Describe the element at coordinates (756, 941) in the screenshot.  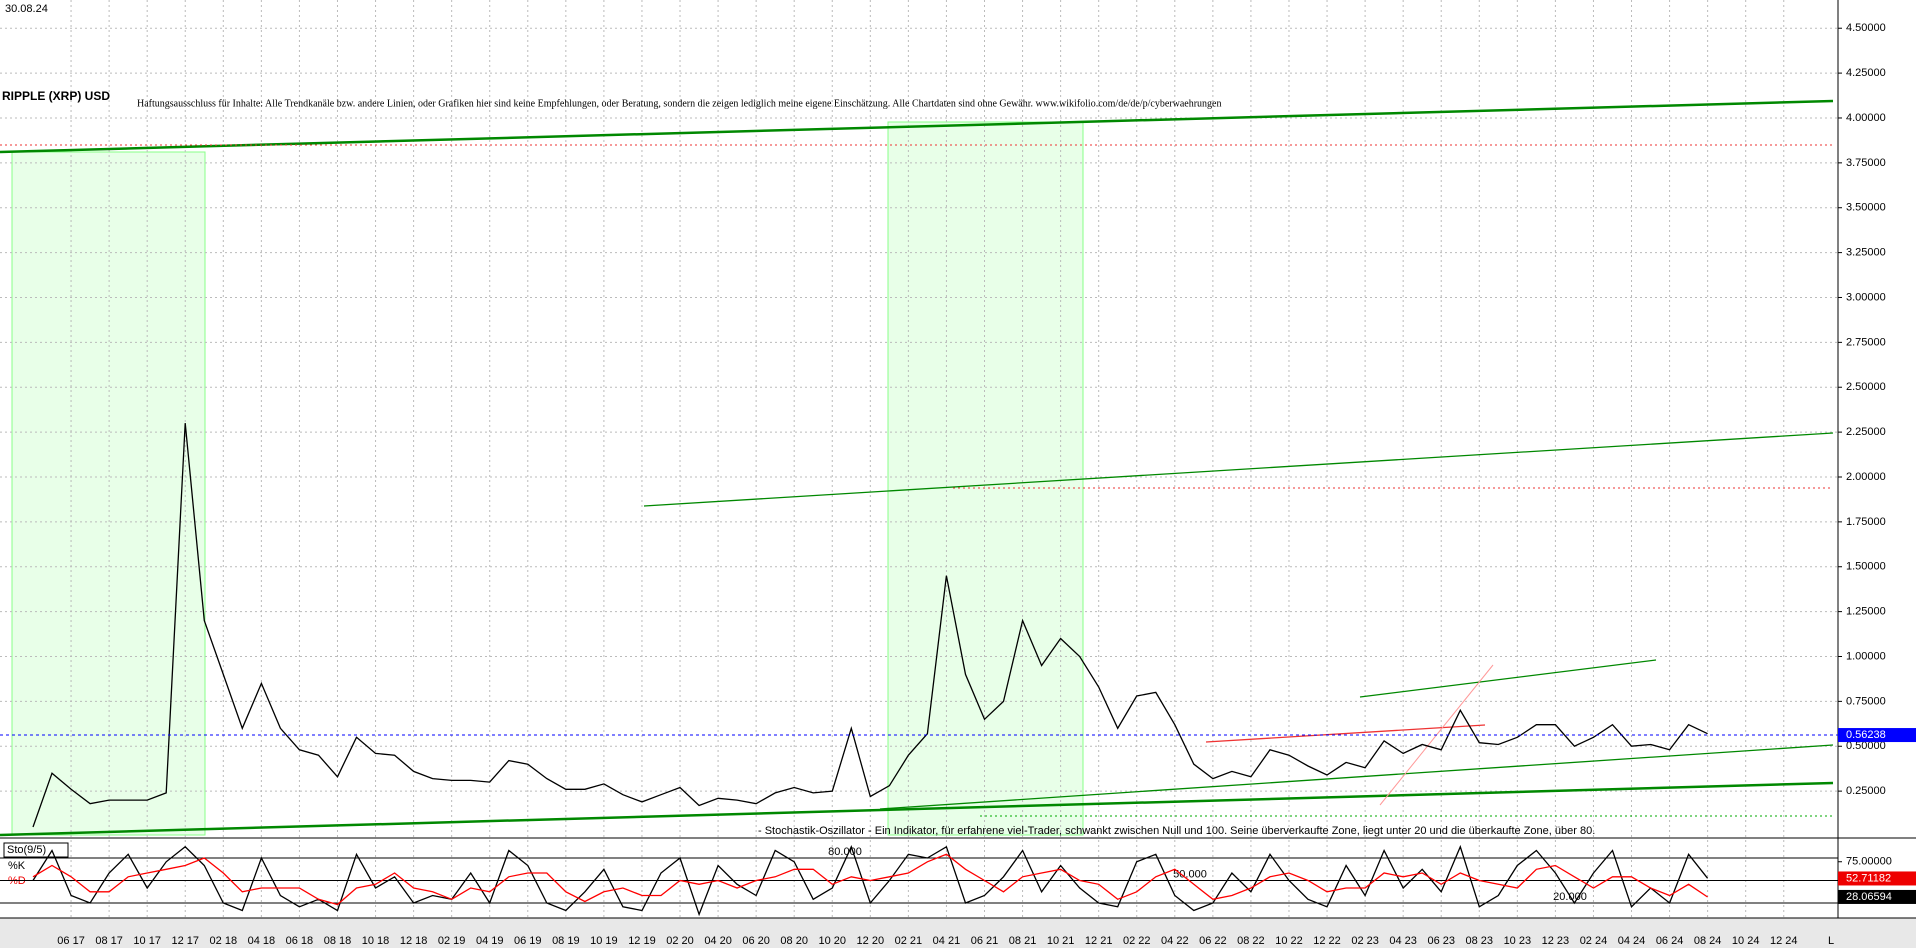
I see `x-tick-label: 06 20` at that location.